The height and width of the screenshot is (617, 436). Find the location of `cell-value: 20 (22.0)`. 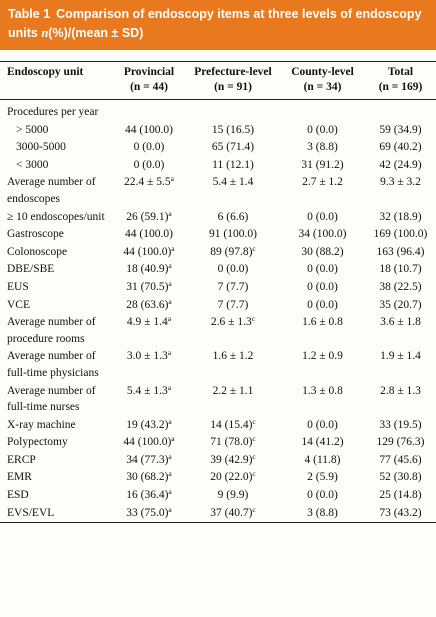

cell-value: 20 (22.0) is located at coordinates (231, 477).